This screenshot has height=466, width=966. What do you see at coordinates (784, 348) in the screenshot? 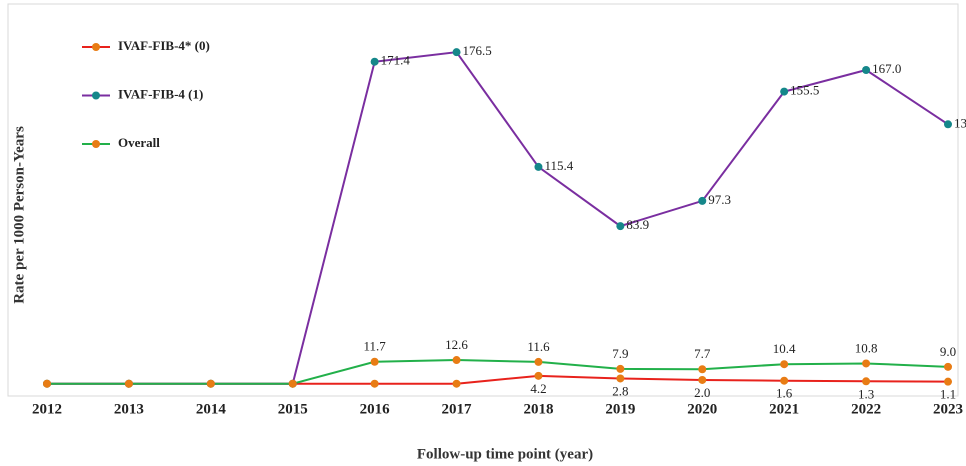
I see `data-label: 10.4` at bounding box center [784, 348].